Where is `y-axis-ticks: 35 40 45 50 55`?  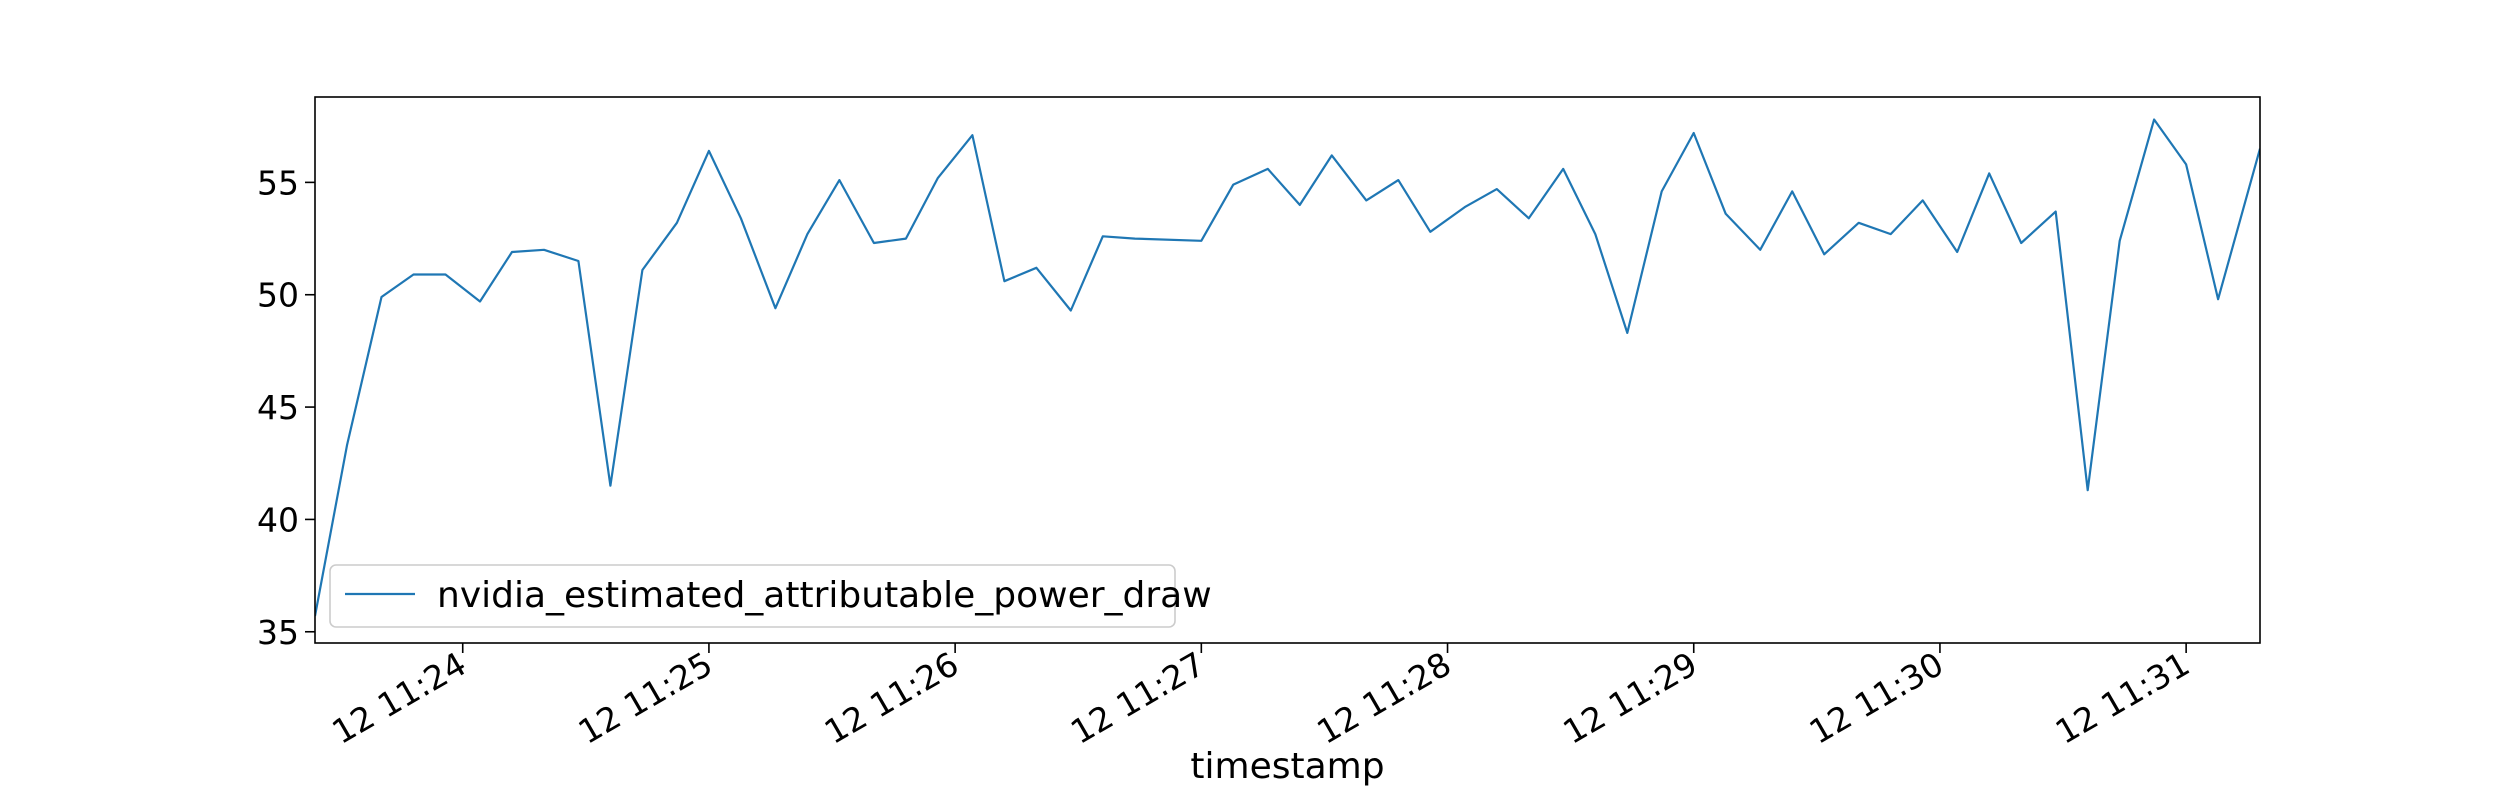 y-axis-ticks: 35 40 45 50 55 is located at coordinates (286, 407).